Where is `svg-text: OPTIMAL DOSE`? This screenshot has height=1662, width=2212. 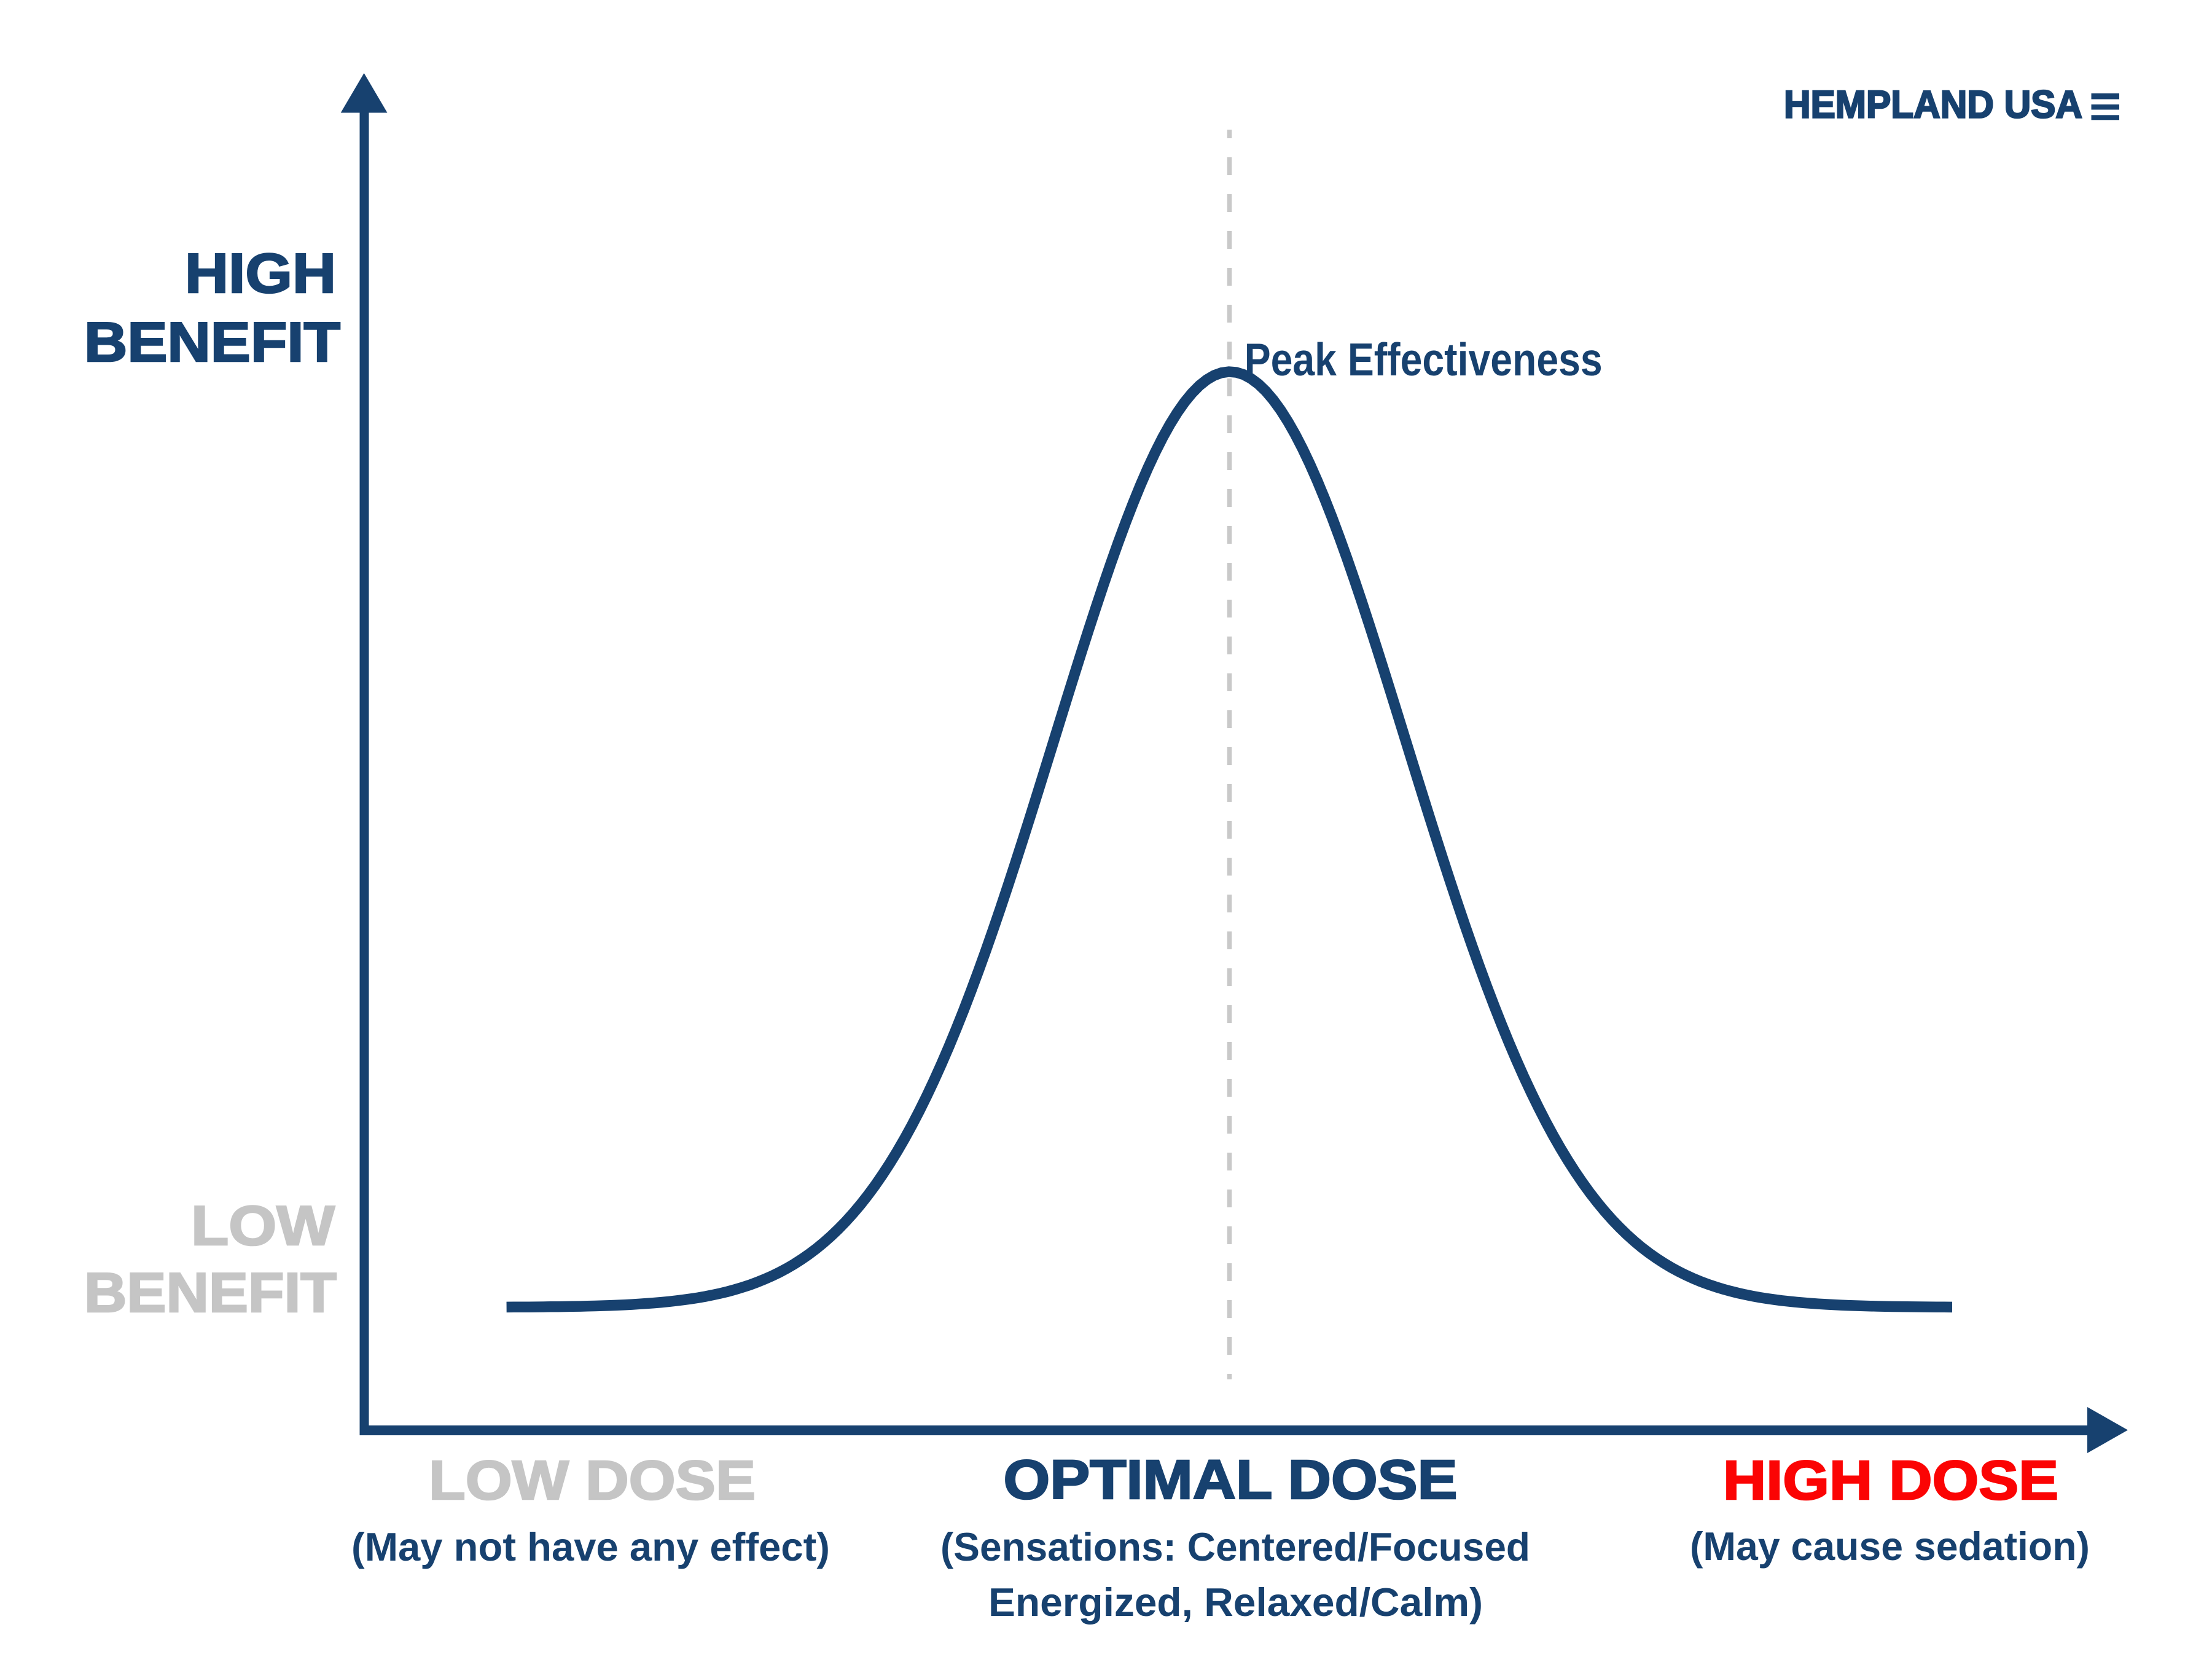
svg-text: OPTIMAL DOSE is located at coordinates (1231, 1480).